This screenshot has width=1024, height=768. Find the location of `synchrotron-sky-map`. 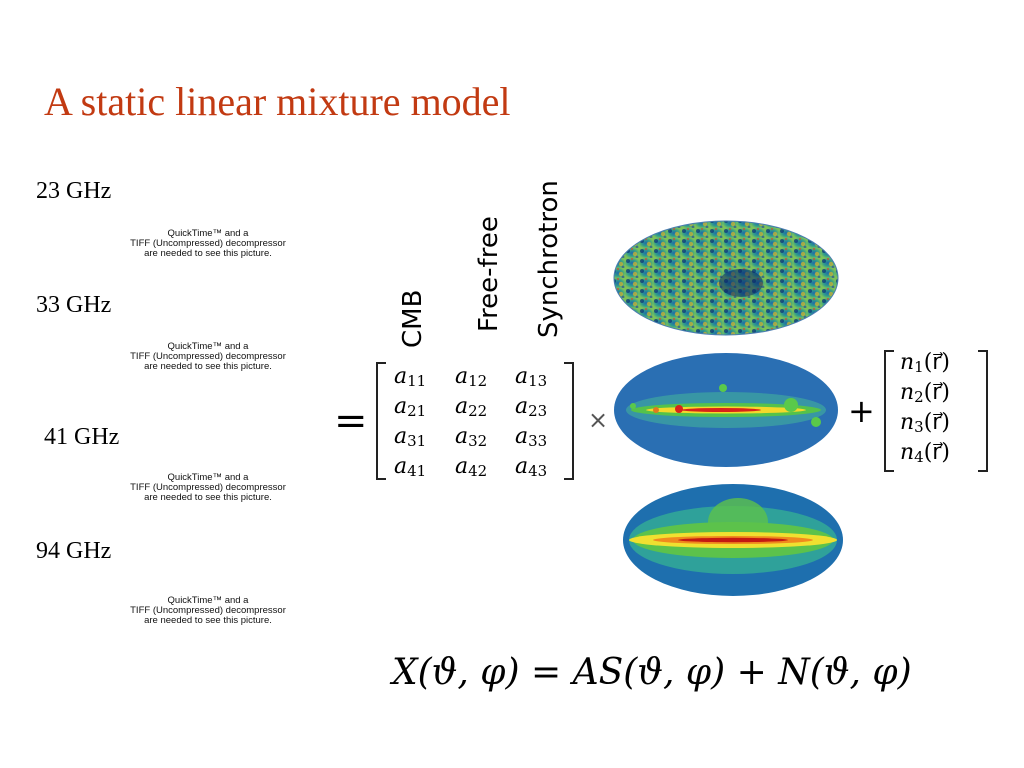

synchrotron-sky-map is located at coordinates (733, 540).